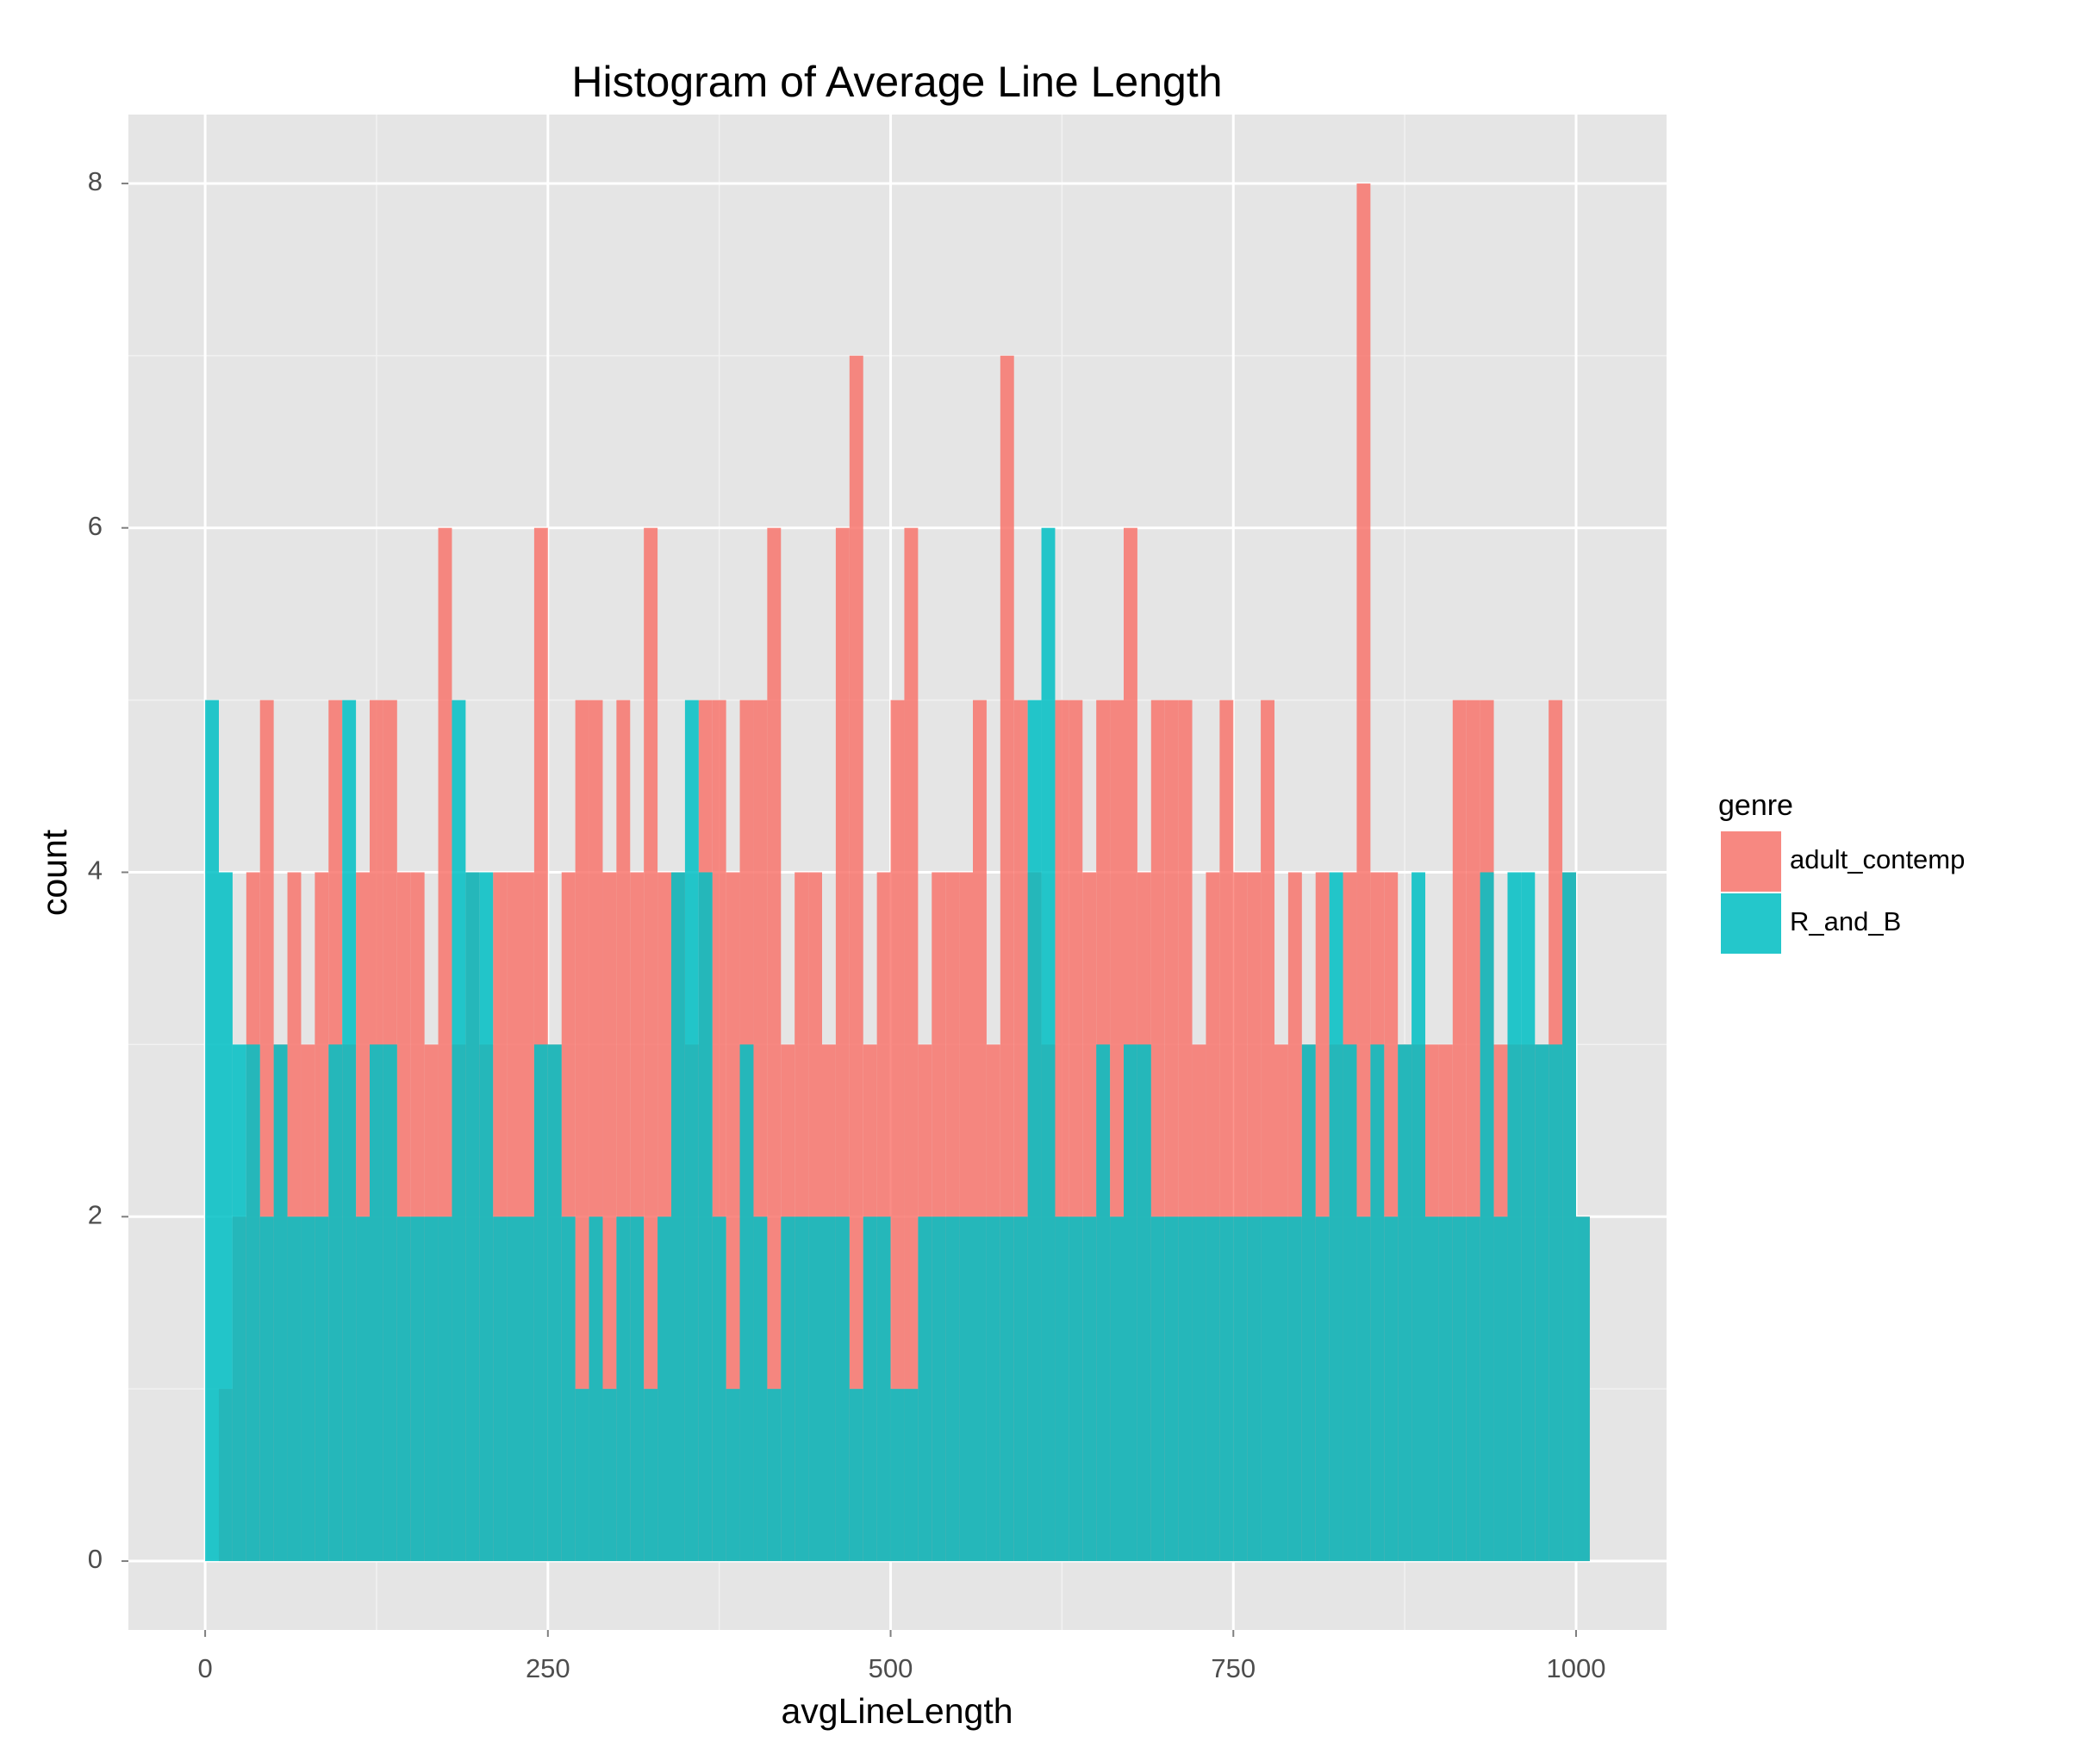 The width and height of the screenshot is (2100, 1748). Describe the element at coordinates (548, 1668) in the screenshot. I see `x-tick-label: 250` at that location.